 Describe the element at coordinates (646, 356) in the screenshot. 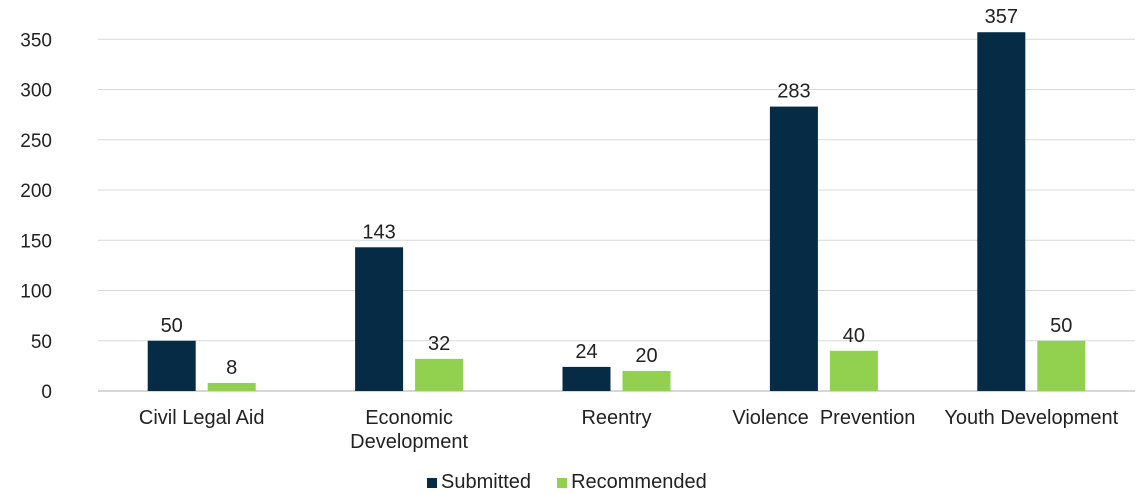

I see `data-label: 20` at that location.